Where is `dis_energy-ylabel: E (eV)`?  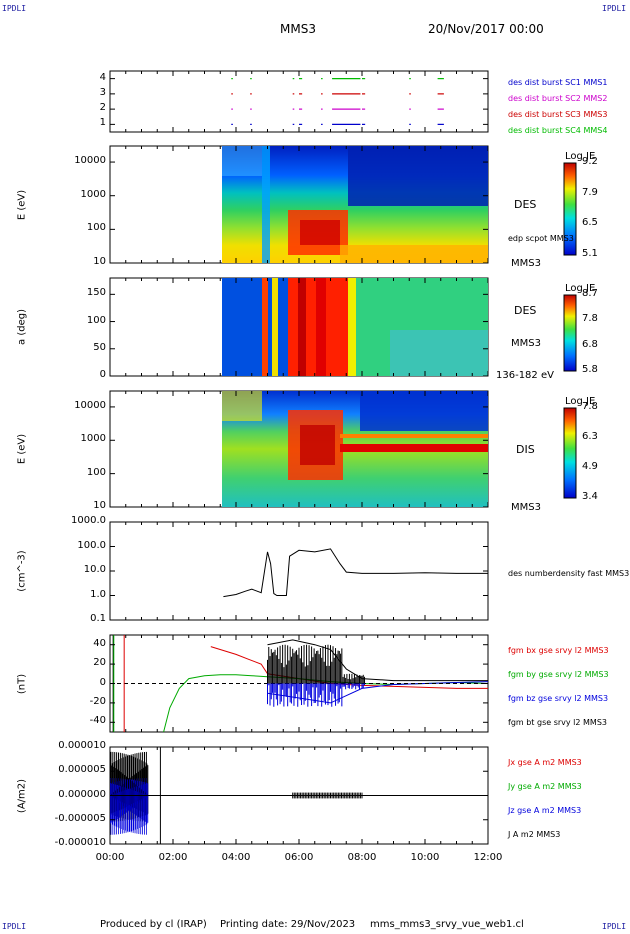 dis_energy-ylabel: E (eV) is located at coordinates (22, 449).